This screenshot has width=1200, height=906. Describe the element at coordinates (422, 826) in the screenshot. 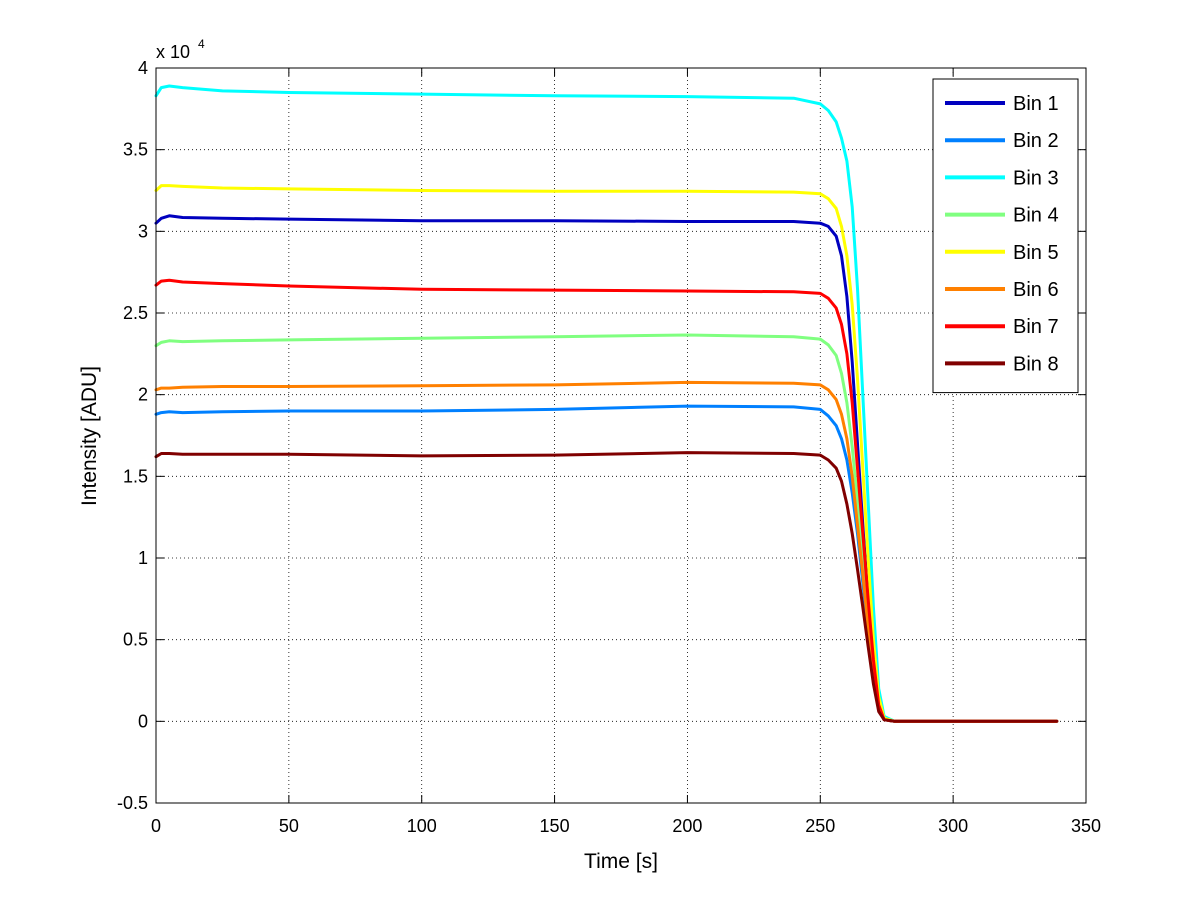

I see `x-tick-label: 100` at that location.